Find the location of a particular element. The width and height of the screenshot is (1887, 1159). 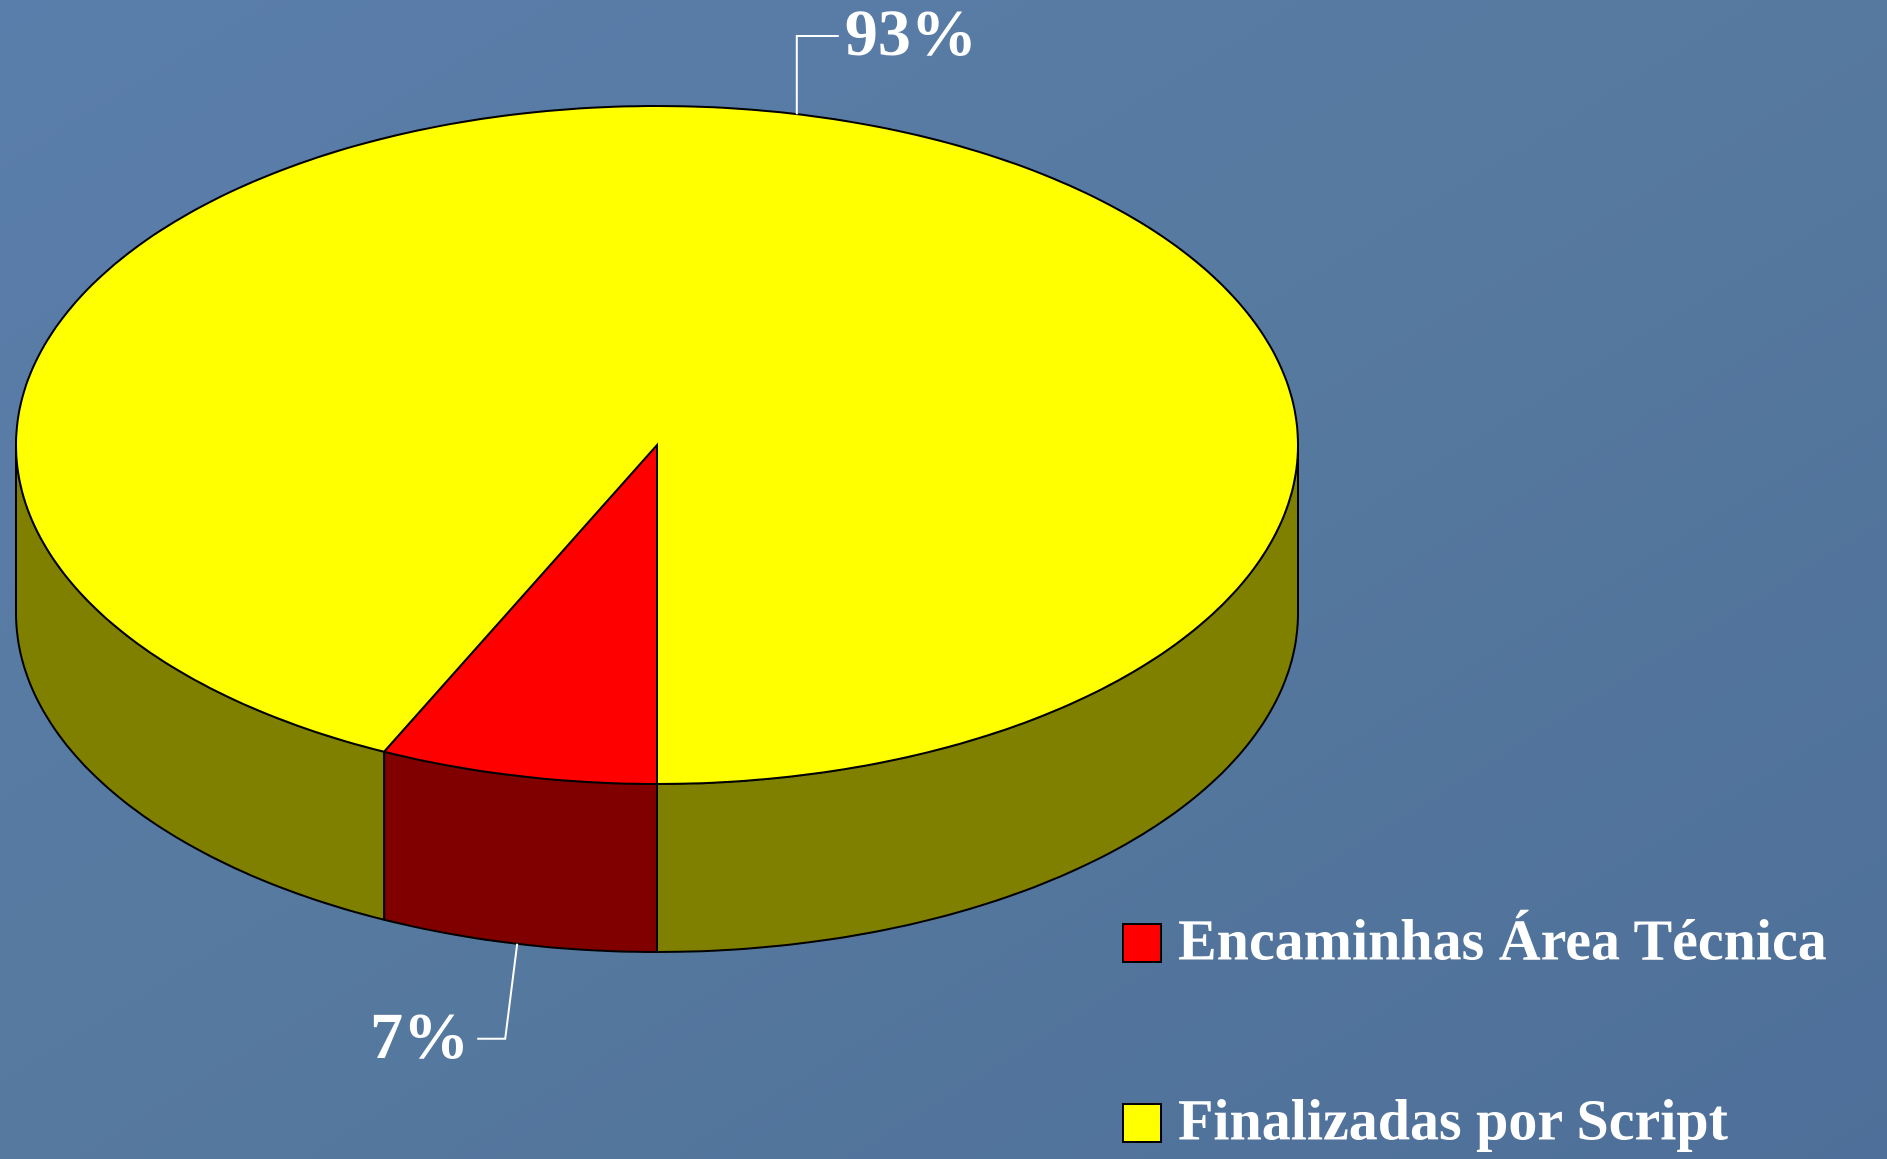

legend-label: Encaminhas Área Técnica is located at coordinates (1502, 939).